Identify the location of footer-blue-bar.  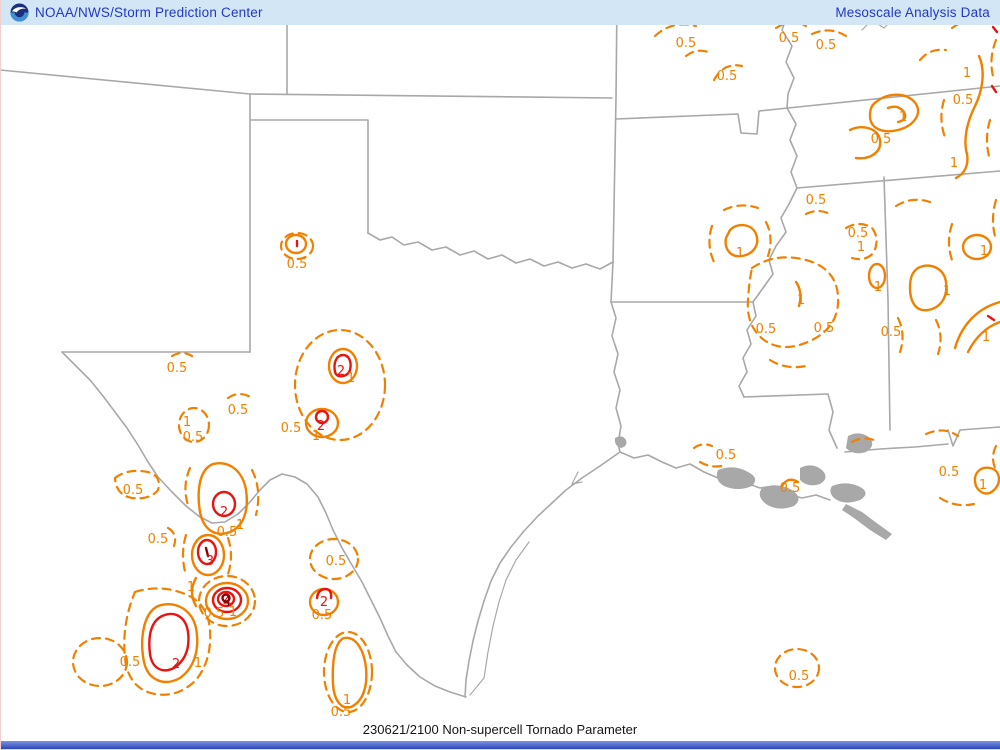
(500, 745).